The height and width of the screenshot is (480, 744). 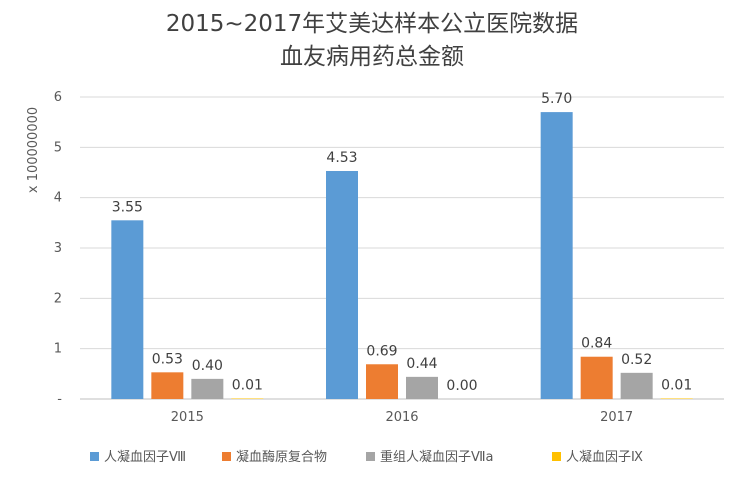 What do you see at coordinates (421, 364) in the screenshot?
I see `data-label: 0.44` at bounding box center [421, 364].